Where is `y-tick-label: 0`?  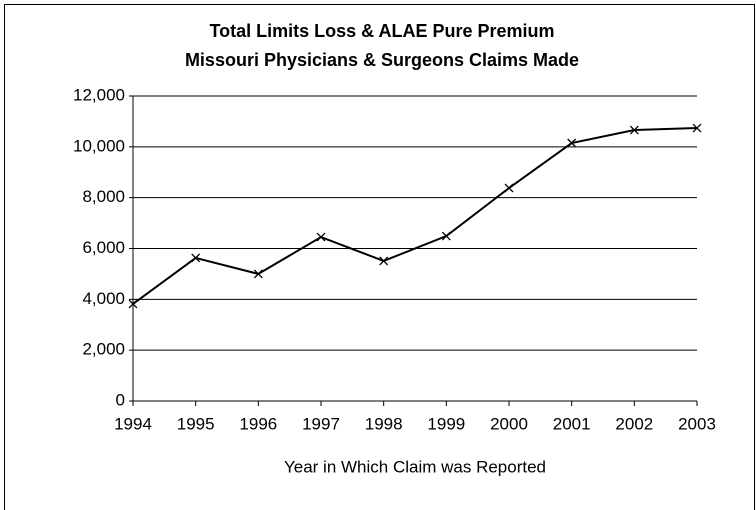
y-tick-label: 0 is located at coordinates (120, 399).